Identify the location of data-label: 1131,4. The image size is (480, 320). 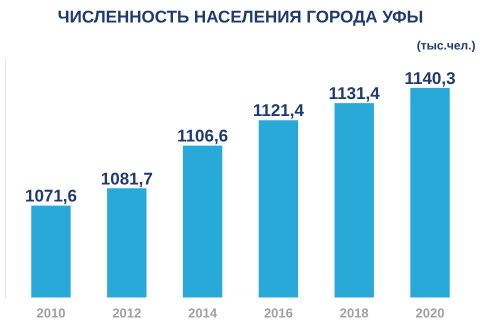
(354, 94).